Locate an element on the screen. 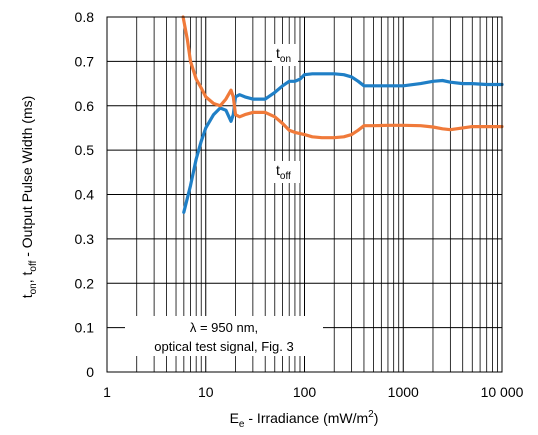 This screenshot has width=538, height=435. series-label-ton-sub: on is located at coordinates (285, 59).